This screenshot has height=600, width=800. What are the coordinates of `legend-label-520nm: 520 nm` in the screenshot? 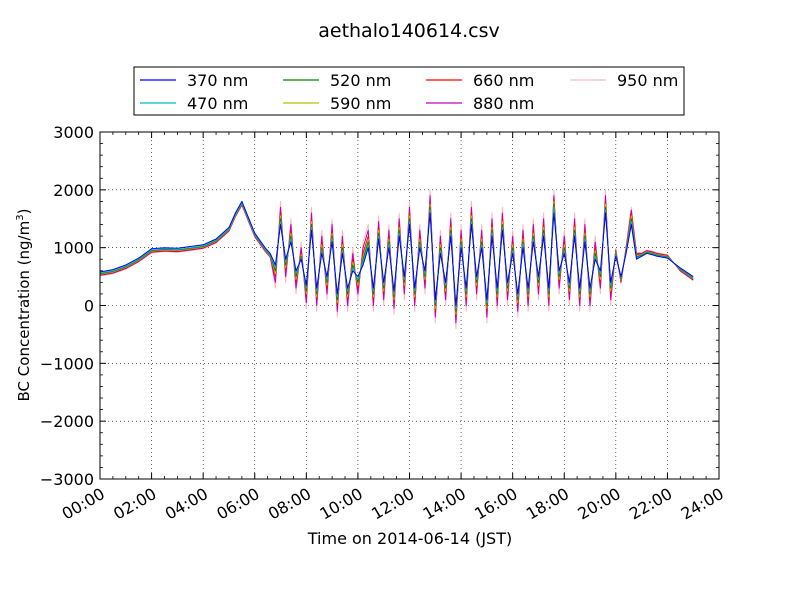 It's located at (360, 80).